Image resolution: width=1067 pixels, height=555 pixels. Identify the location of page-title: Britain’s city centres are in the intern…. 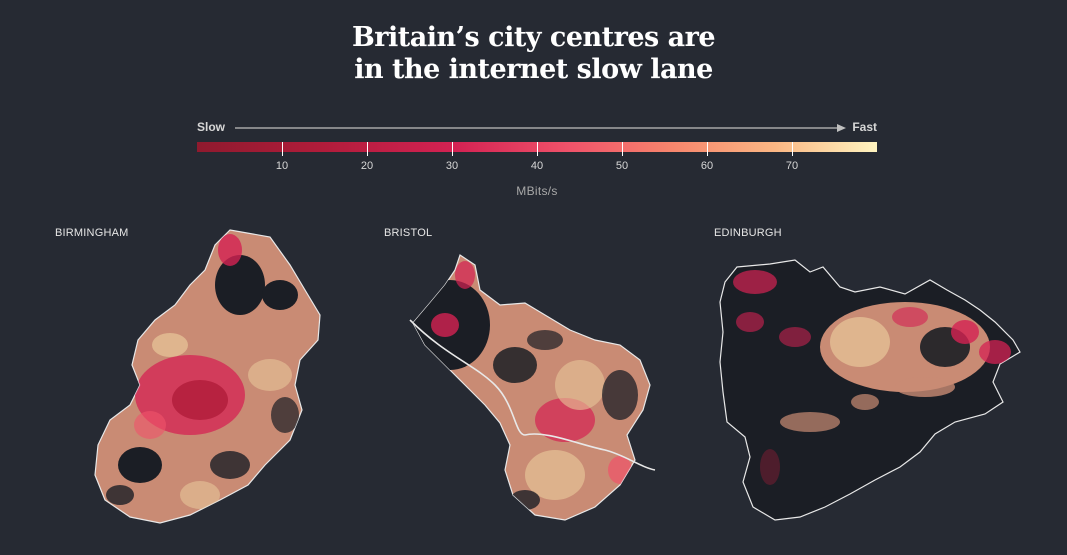
(533, 54).